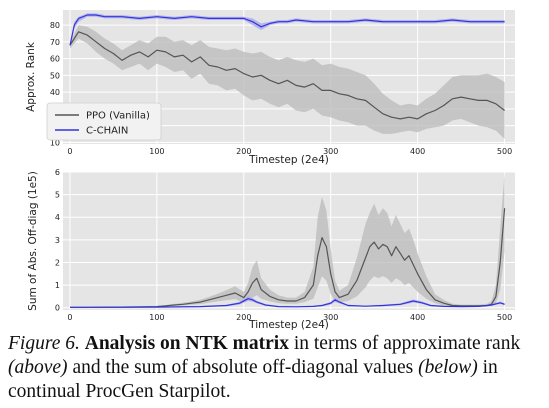 This screenshot has height=408, width=549. I want to click on off-diag-sum-x-tick-label: 400, so click(417, 317).